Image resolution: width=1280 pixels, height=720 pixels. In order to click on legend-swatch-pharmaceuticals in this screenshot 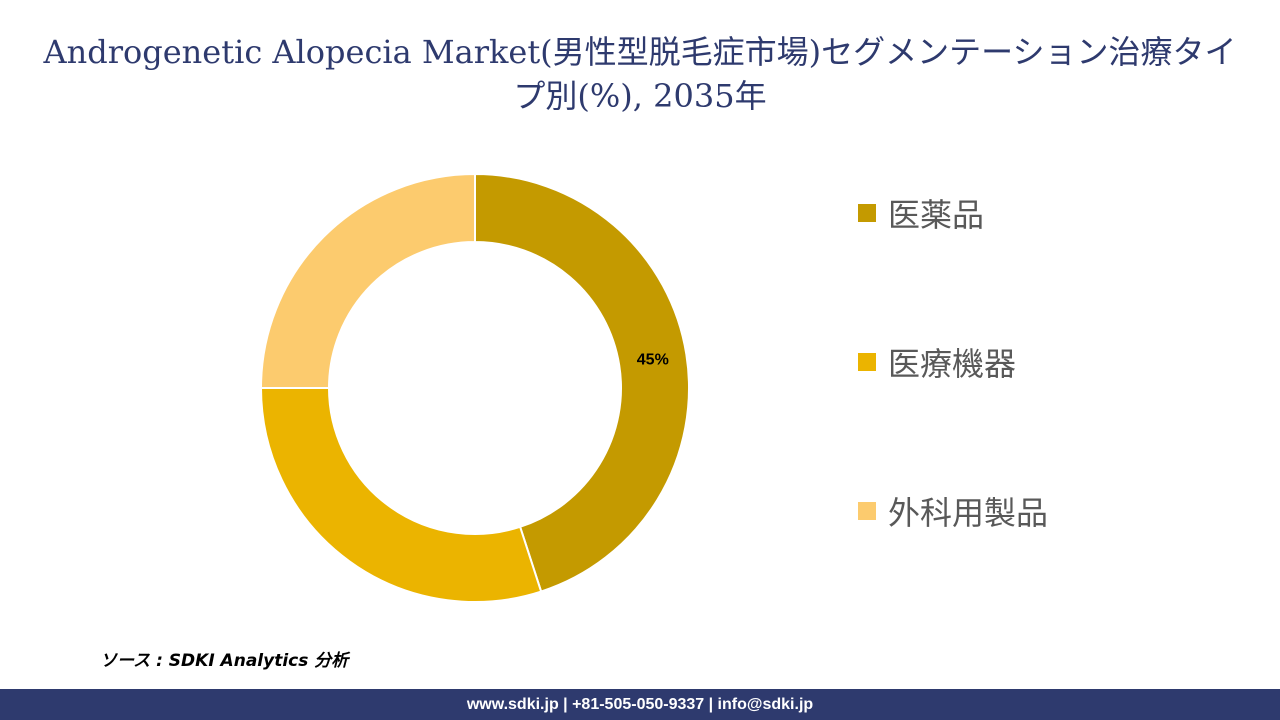, I will do `click(867, 213)`.